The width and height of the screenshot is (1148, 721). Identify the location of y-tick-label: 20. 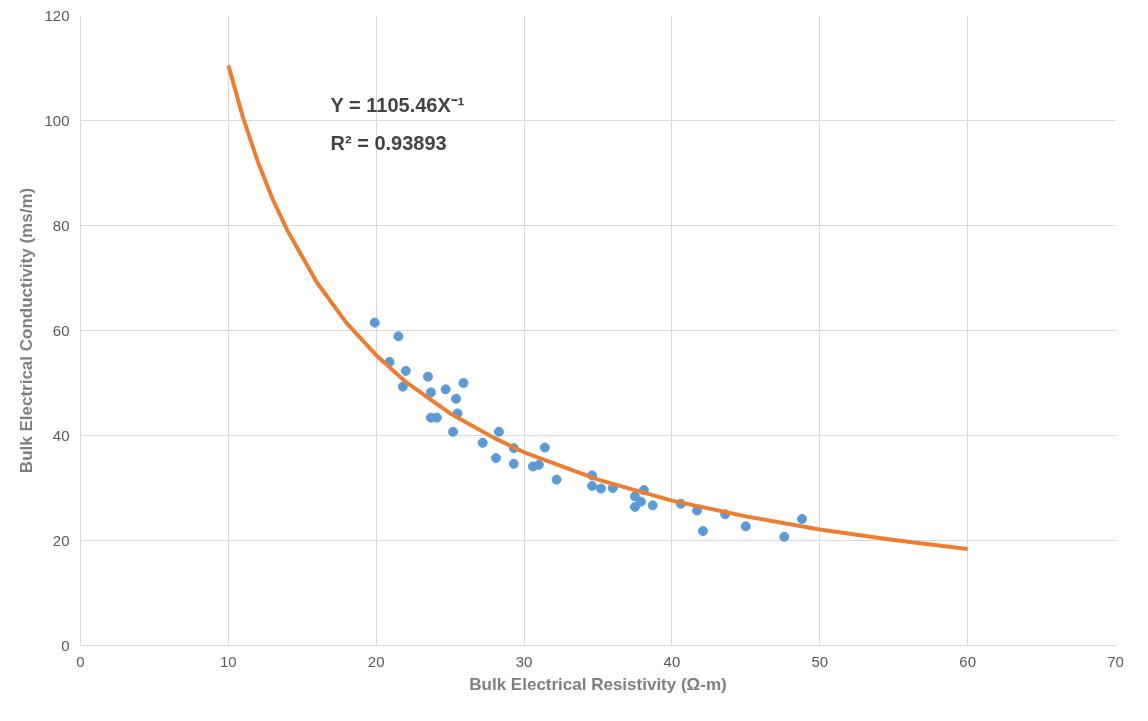
(61, 540).